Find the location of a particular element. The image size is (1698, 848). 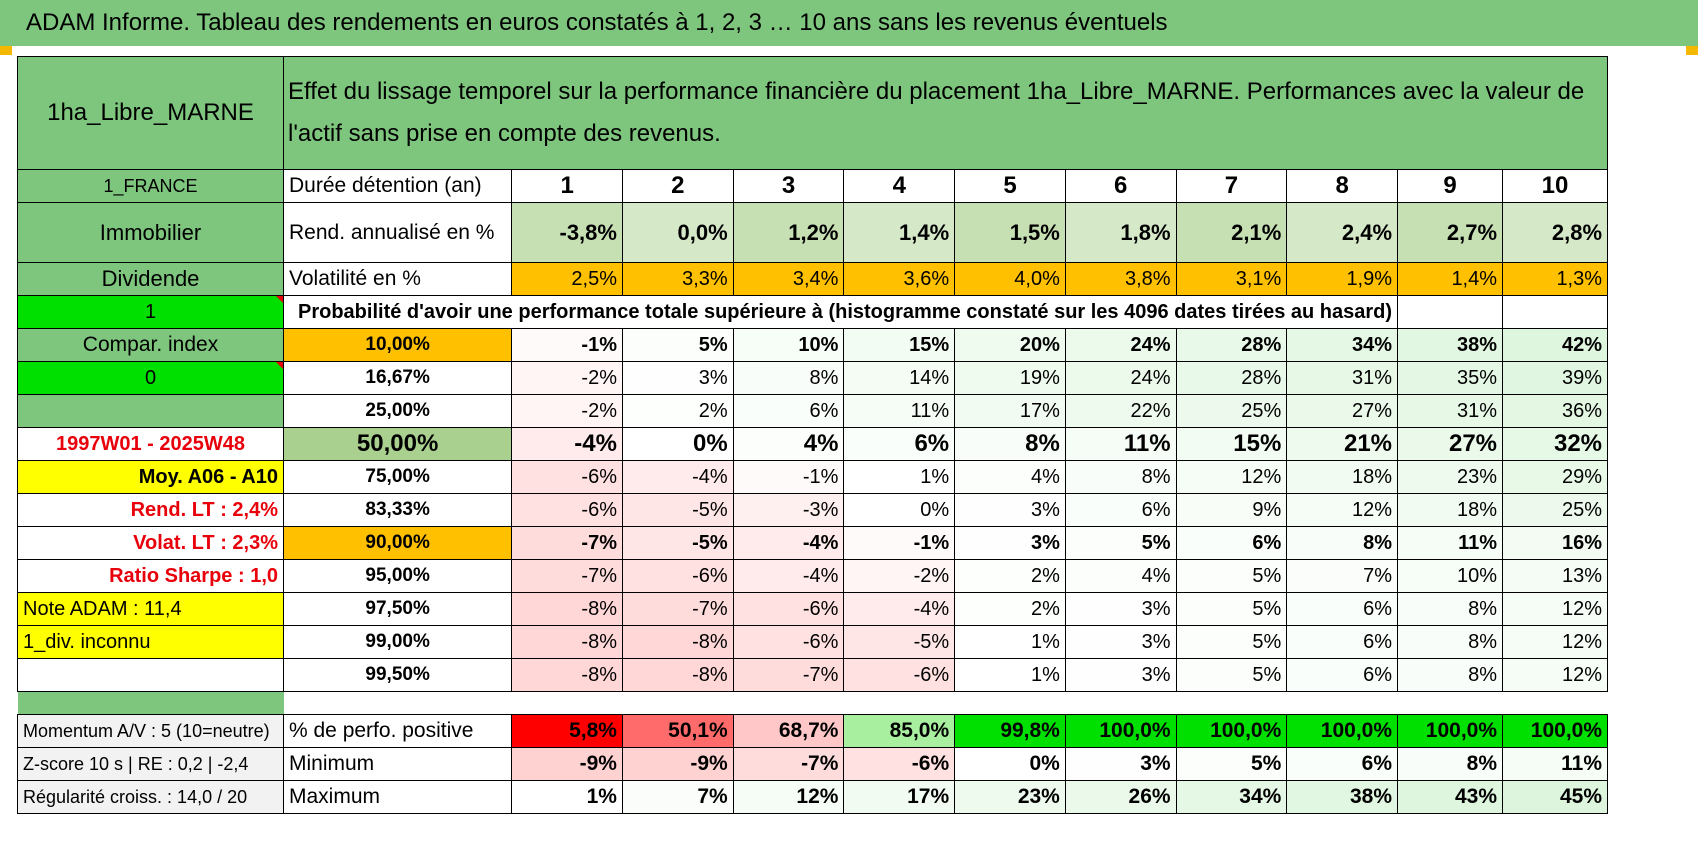

quantile-cell: 39% is located at coordinates (1555, 378).